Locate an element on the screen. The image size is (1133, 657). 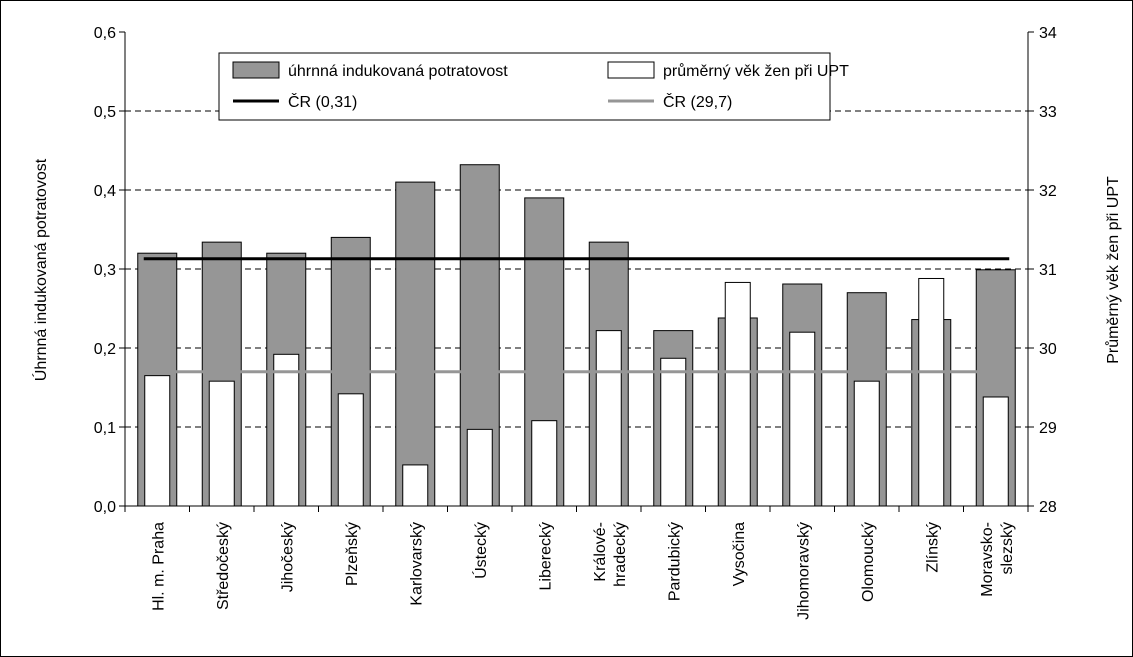
right-tick-label: 32 is located at coordinates (1048, 191).